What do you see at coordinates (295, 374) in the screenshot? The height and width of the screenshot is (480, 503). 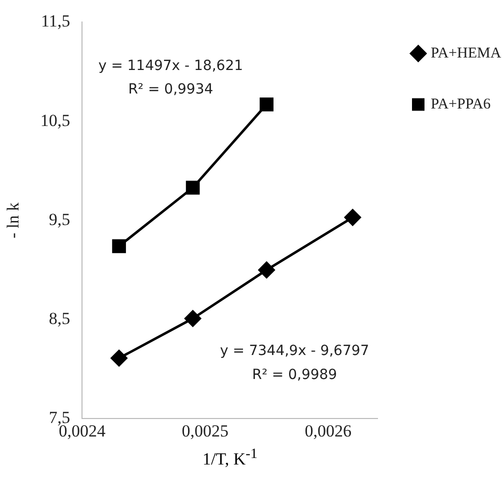 I see `annotation: R² = 0,9989` at bounding box center [295, 374].